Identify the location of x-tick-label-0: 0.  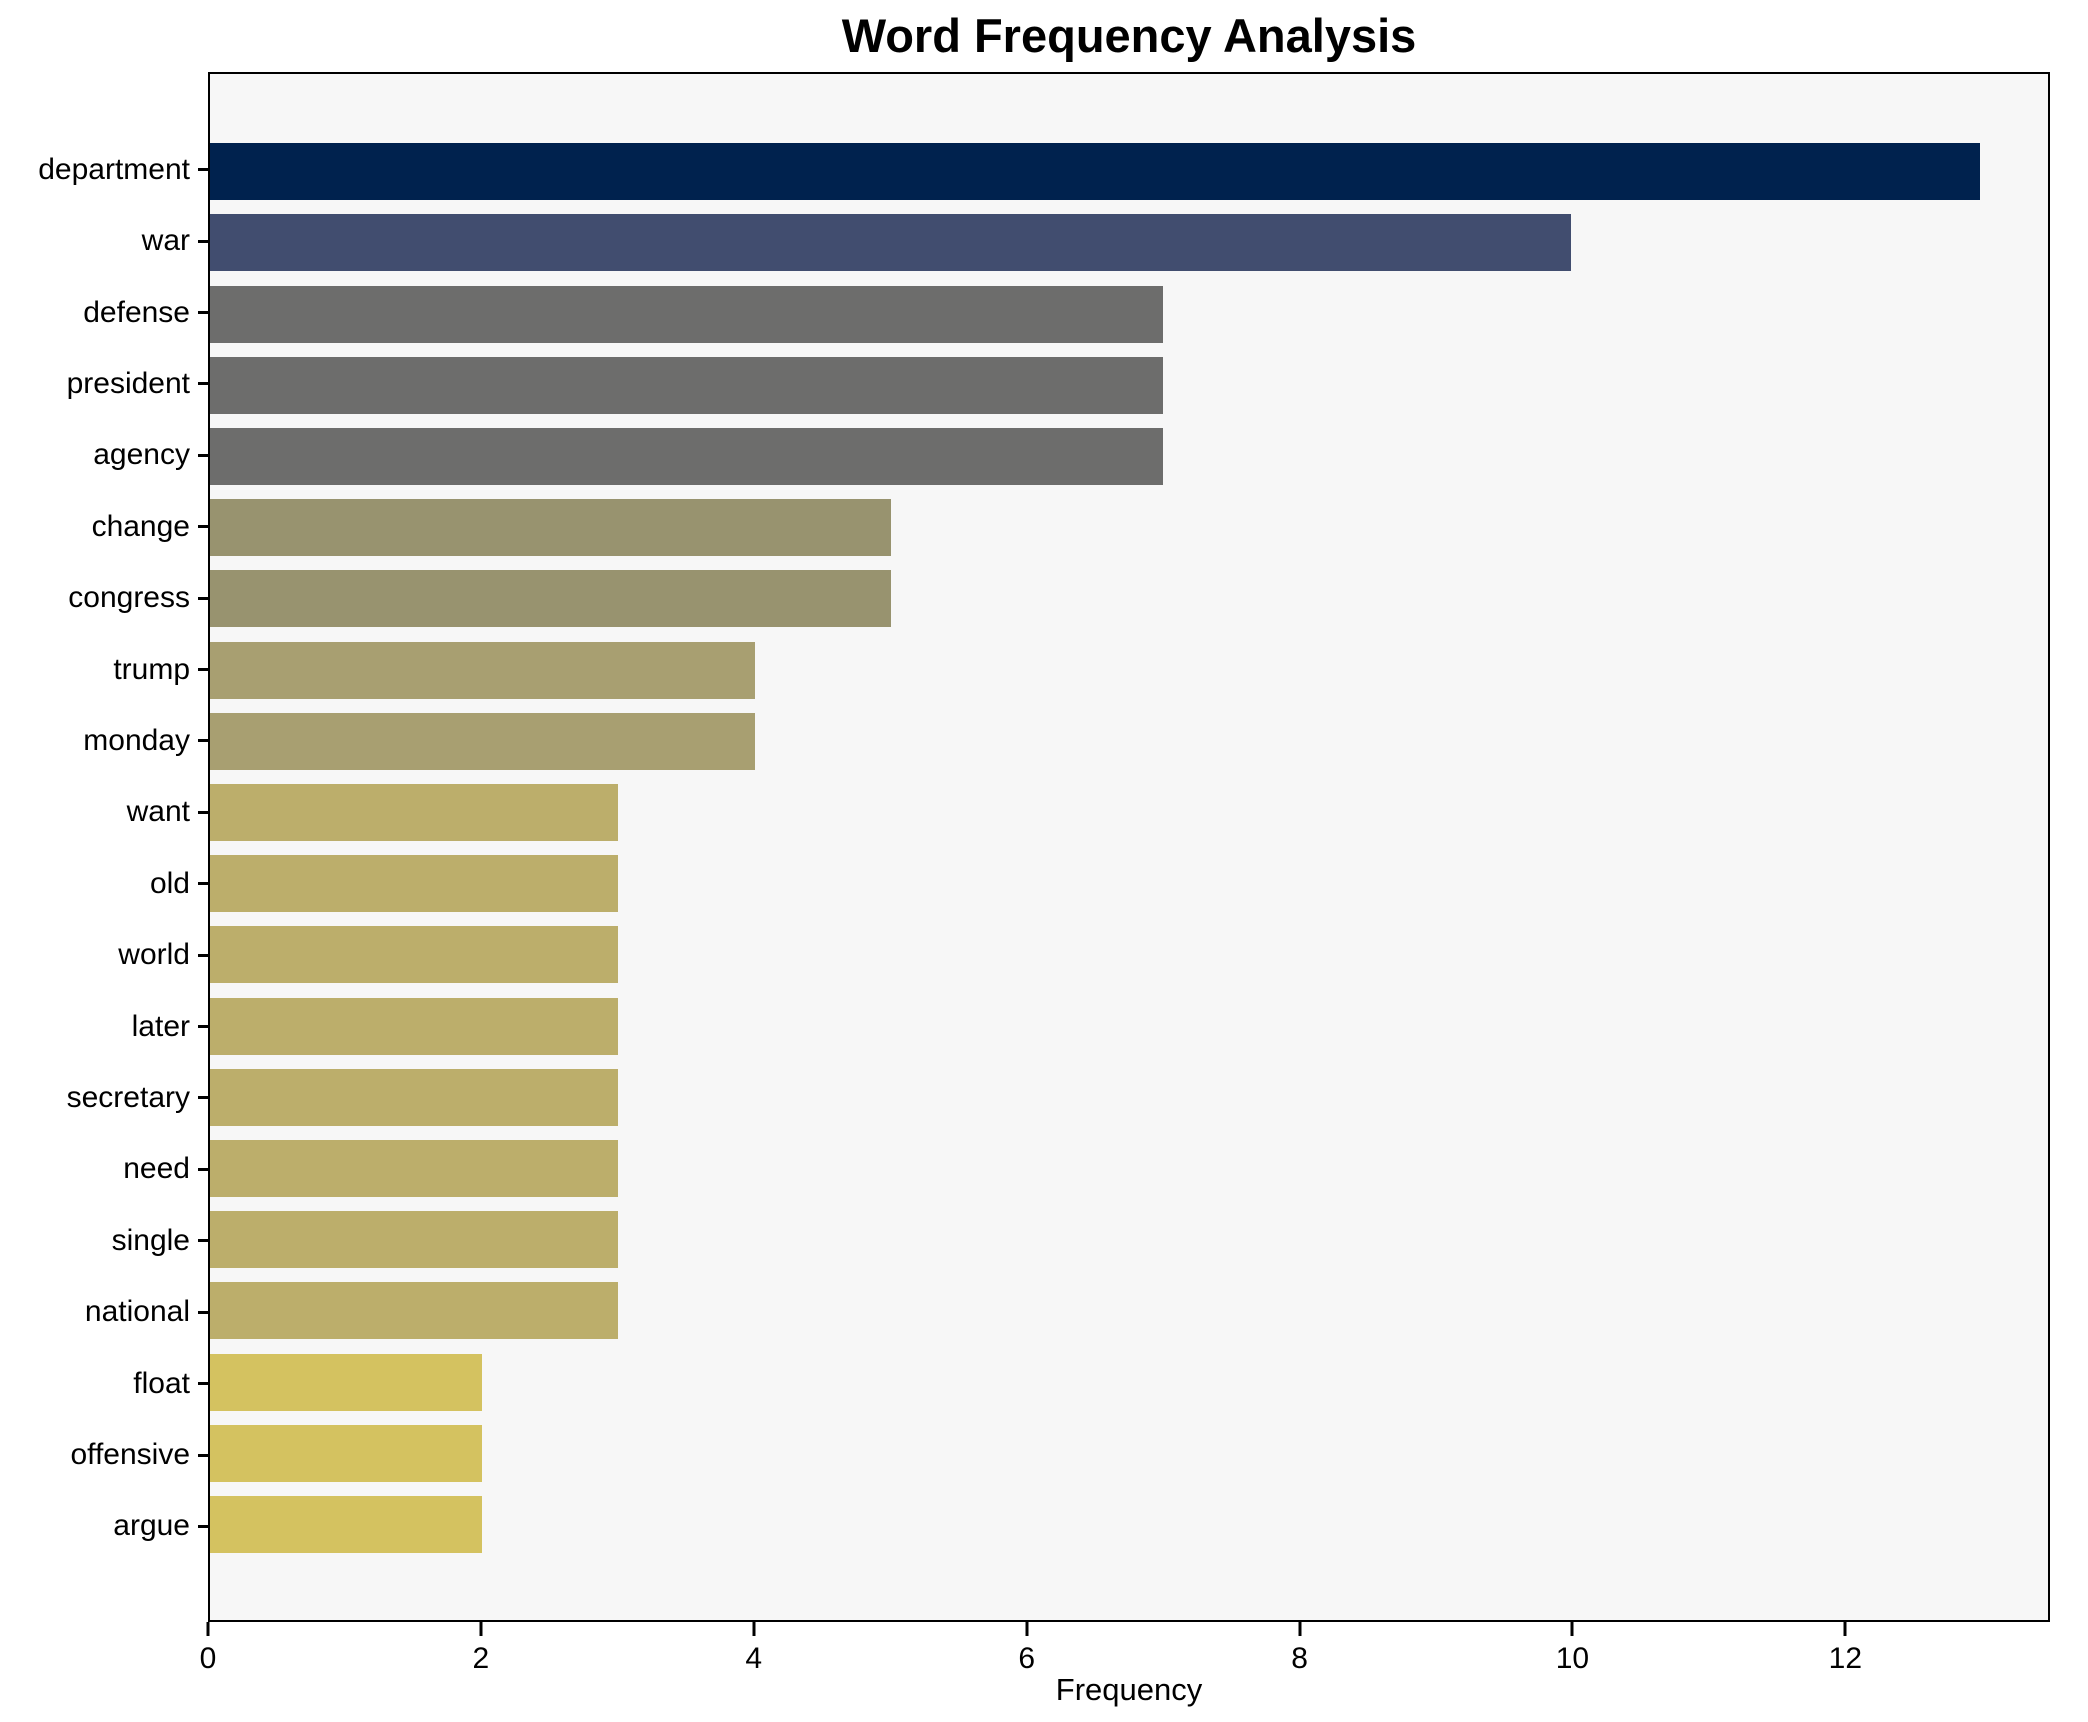
(208, 1658).